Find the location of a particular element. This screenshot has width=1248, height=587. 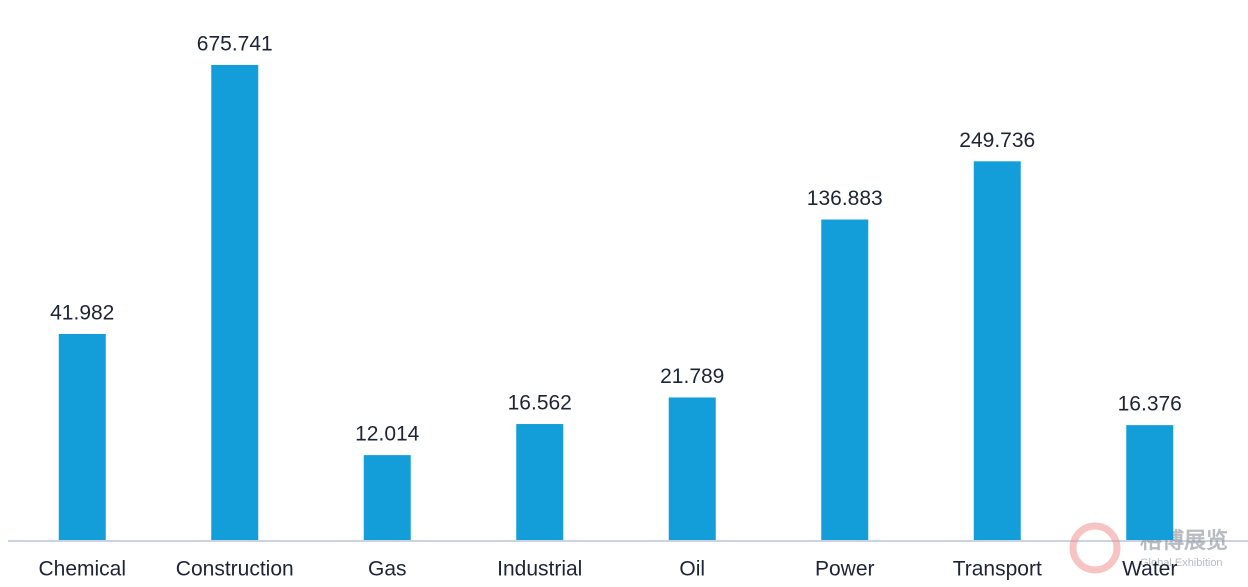

x-tick-label: Transport is located at coordinates (997, 569).